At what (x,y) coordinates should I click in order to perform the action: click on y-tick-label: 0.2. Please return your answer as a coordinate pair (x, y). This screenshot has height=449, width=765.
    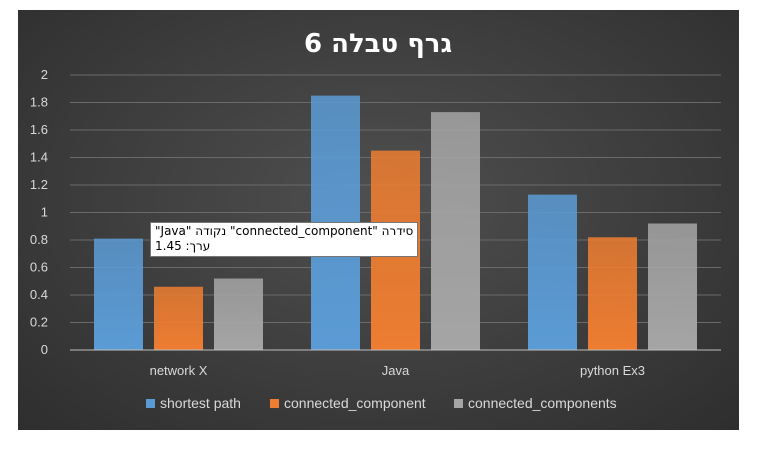
    Looking at the image, I should click on (39, 322).